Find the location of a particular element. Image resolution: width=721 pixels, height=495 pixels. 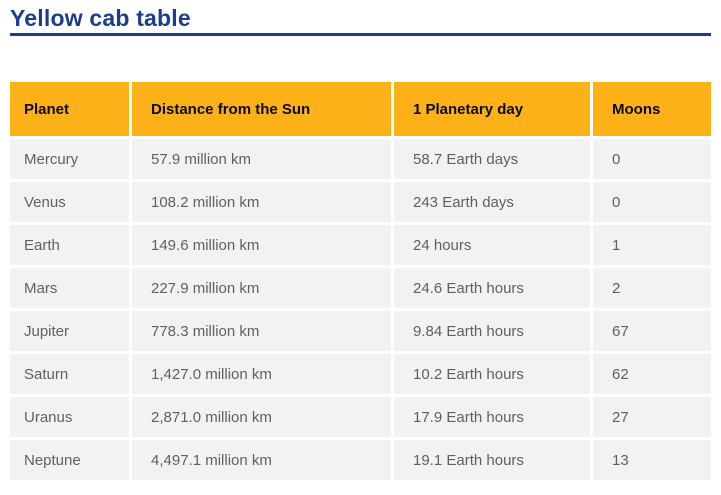

cell-planet: Uranus is located at coordinates (69, 417).